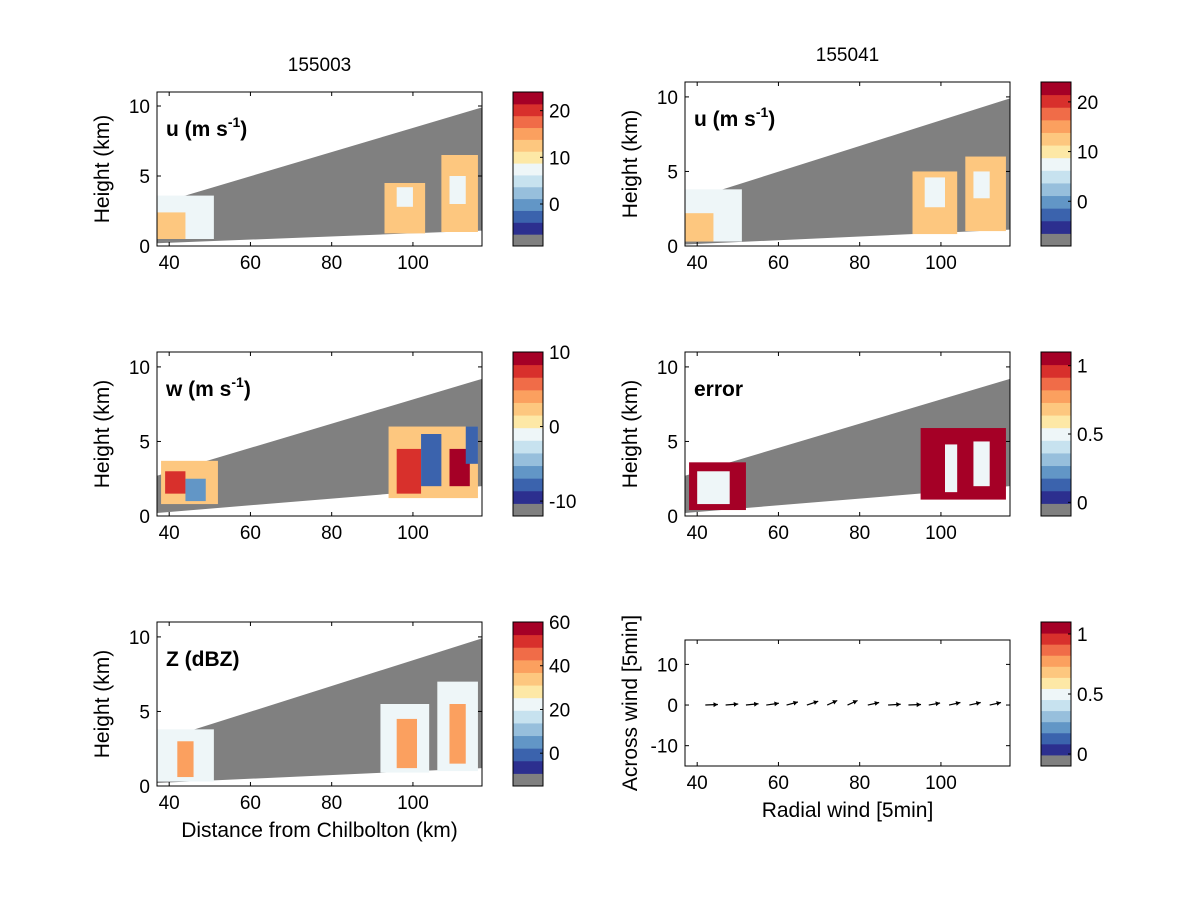  What do you see at coordinates (202, 659) in the screenshot?
I see `variable-label: Z (dBZ)` at bounding box center [202, 659].